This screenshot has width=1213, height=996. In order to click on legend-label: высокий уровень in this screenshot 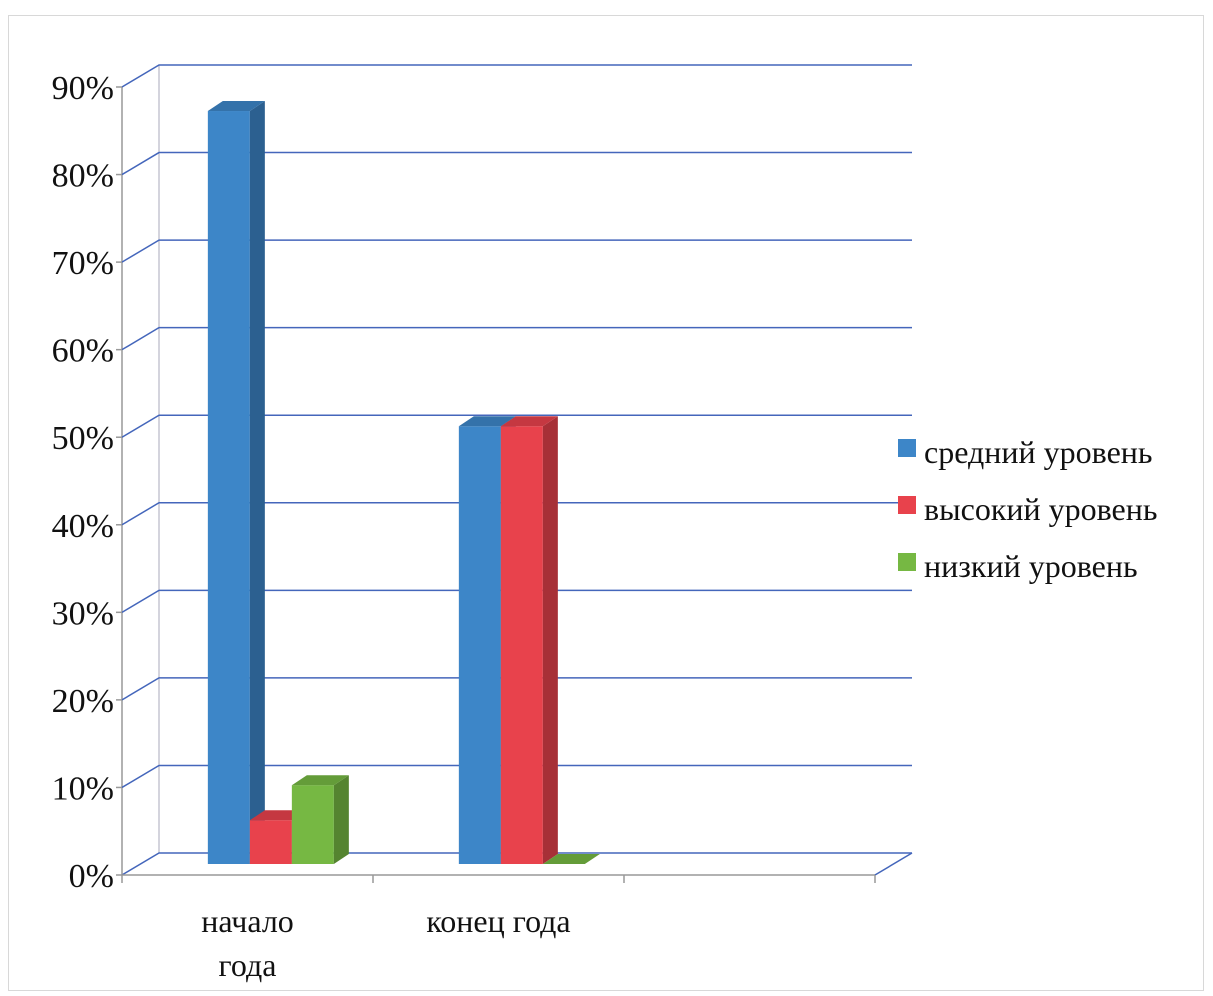, I will do `click(1040, 509)`.